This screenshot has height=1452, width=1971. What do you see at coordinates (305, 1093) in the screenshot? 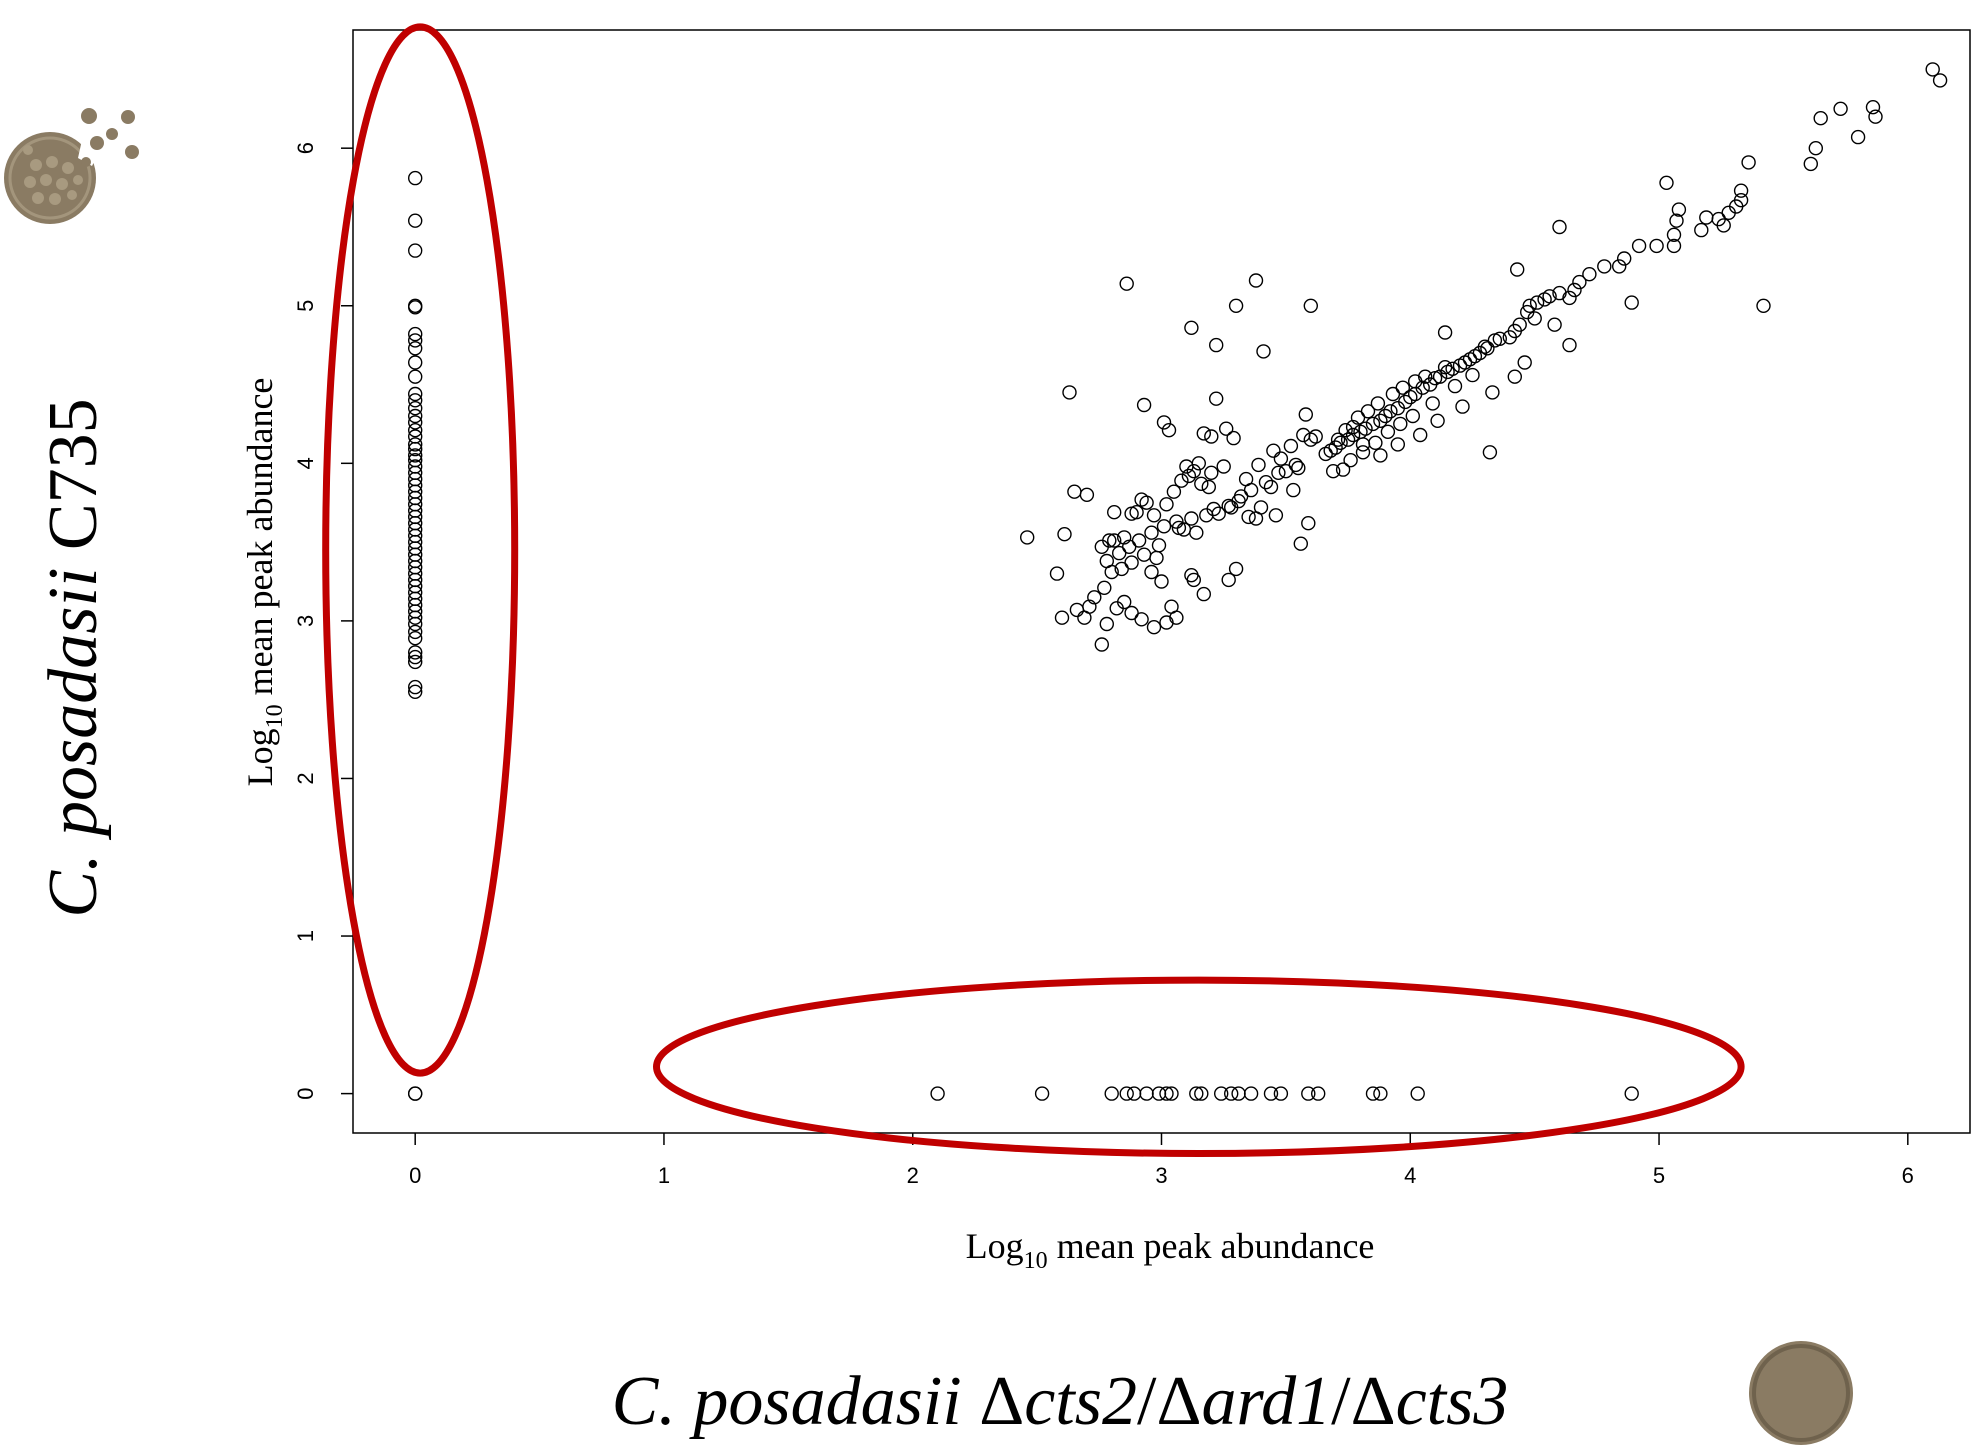
I see `y-tick-label: 0` at bounding box center [305, 1093].